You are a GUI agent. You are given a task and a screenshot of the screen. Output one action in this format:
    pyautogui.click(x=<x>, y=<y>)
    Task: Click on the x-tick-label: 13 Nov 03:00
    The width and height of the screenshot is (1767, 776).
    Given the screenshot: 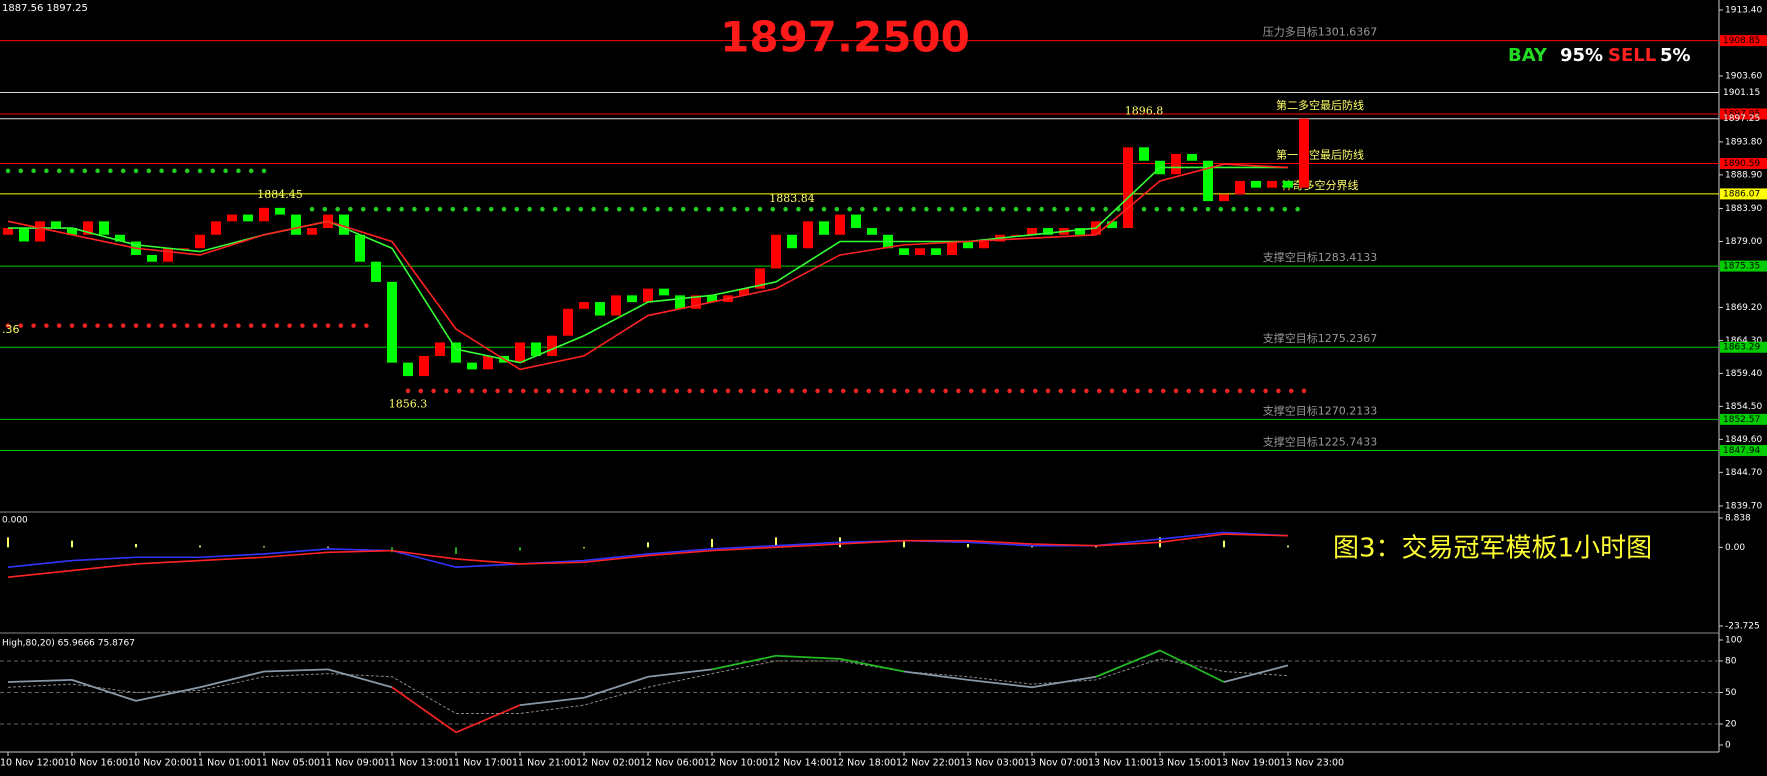 What is the action you would take?
    pyautogui.click(x=992, y=763)
    